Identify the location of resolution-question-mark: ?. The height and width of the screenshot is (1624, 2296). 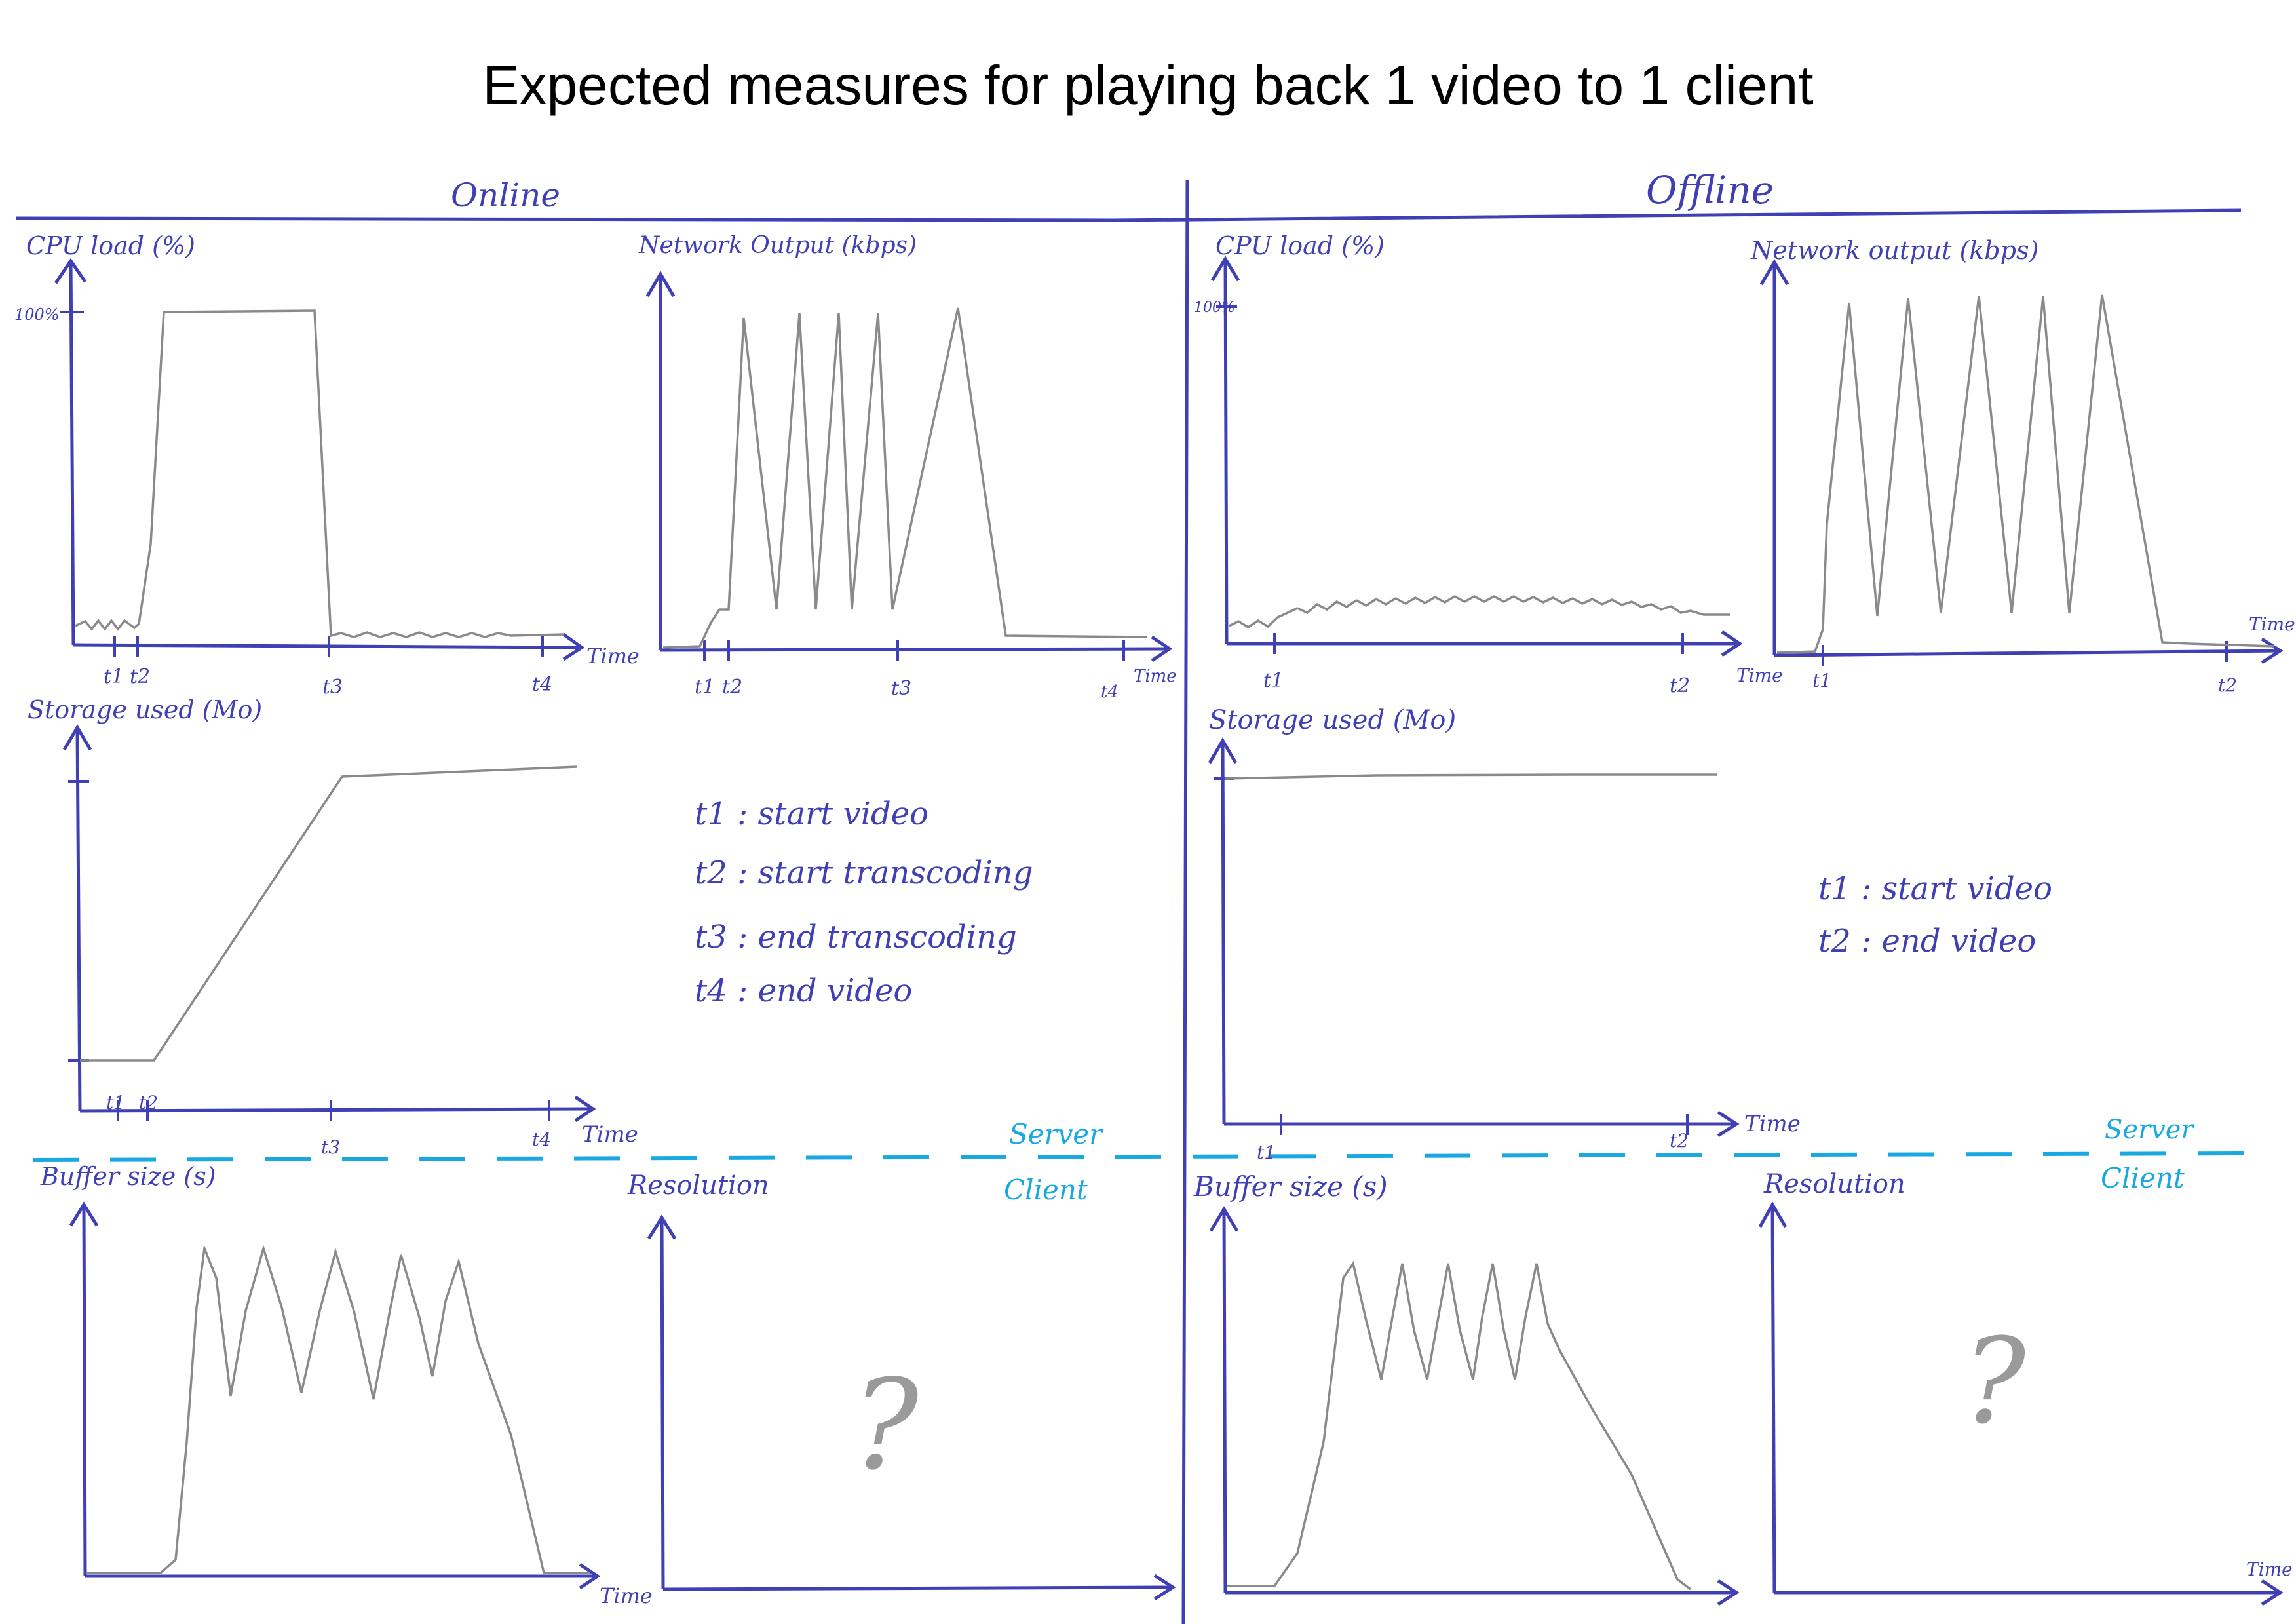
(885, 1425).